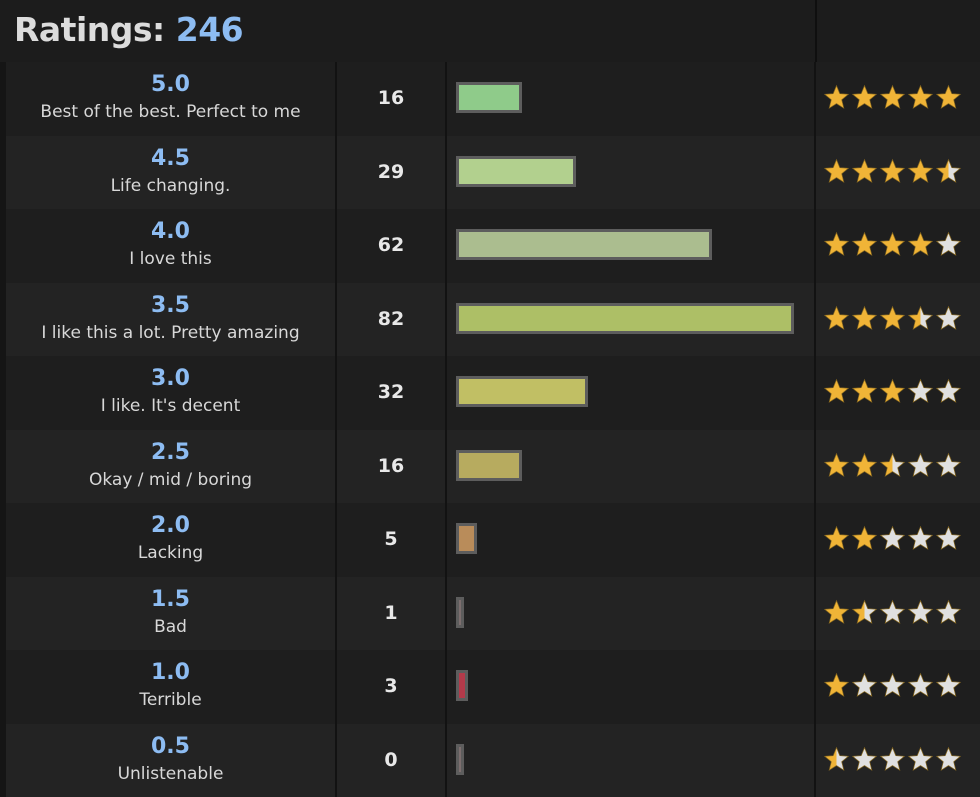 Image resolution: width=980 pixels, height=797 pixels. I want to click on rating-count: 16, so click(391, 465).